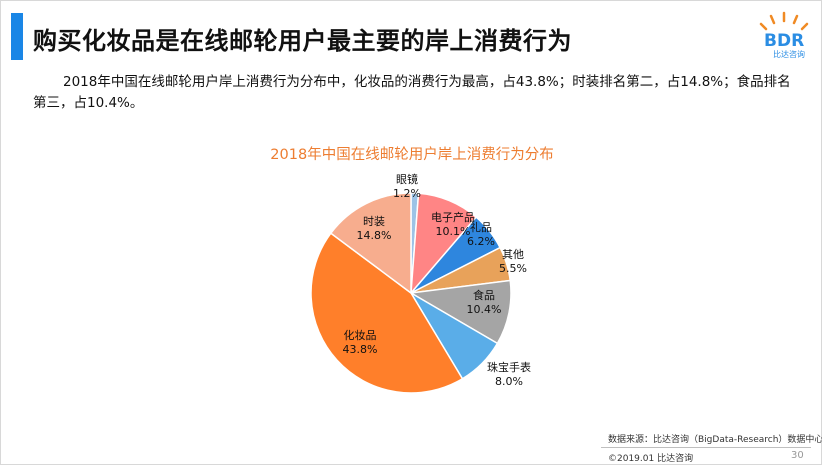  Describe the element at coordinates (17, 36) in the screenshot. I see `title-accent-bar` at that location.